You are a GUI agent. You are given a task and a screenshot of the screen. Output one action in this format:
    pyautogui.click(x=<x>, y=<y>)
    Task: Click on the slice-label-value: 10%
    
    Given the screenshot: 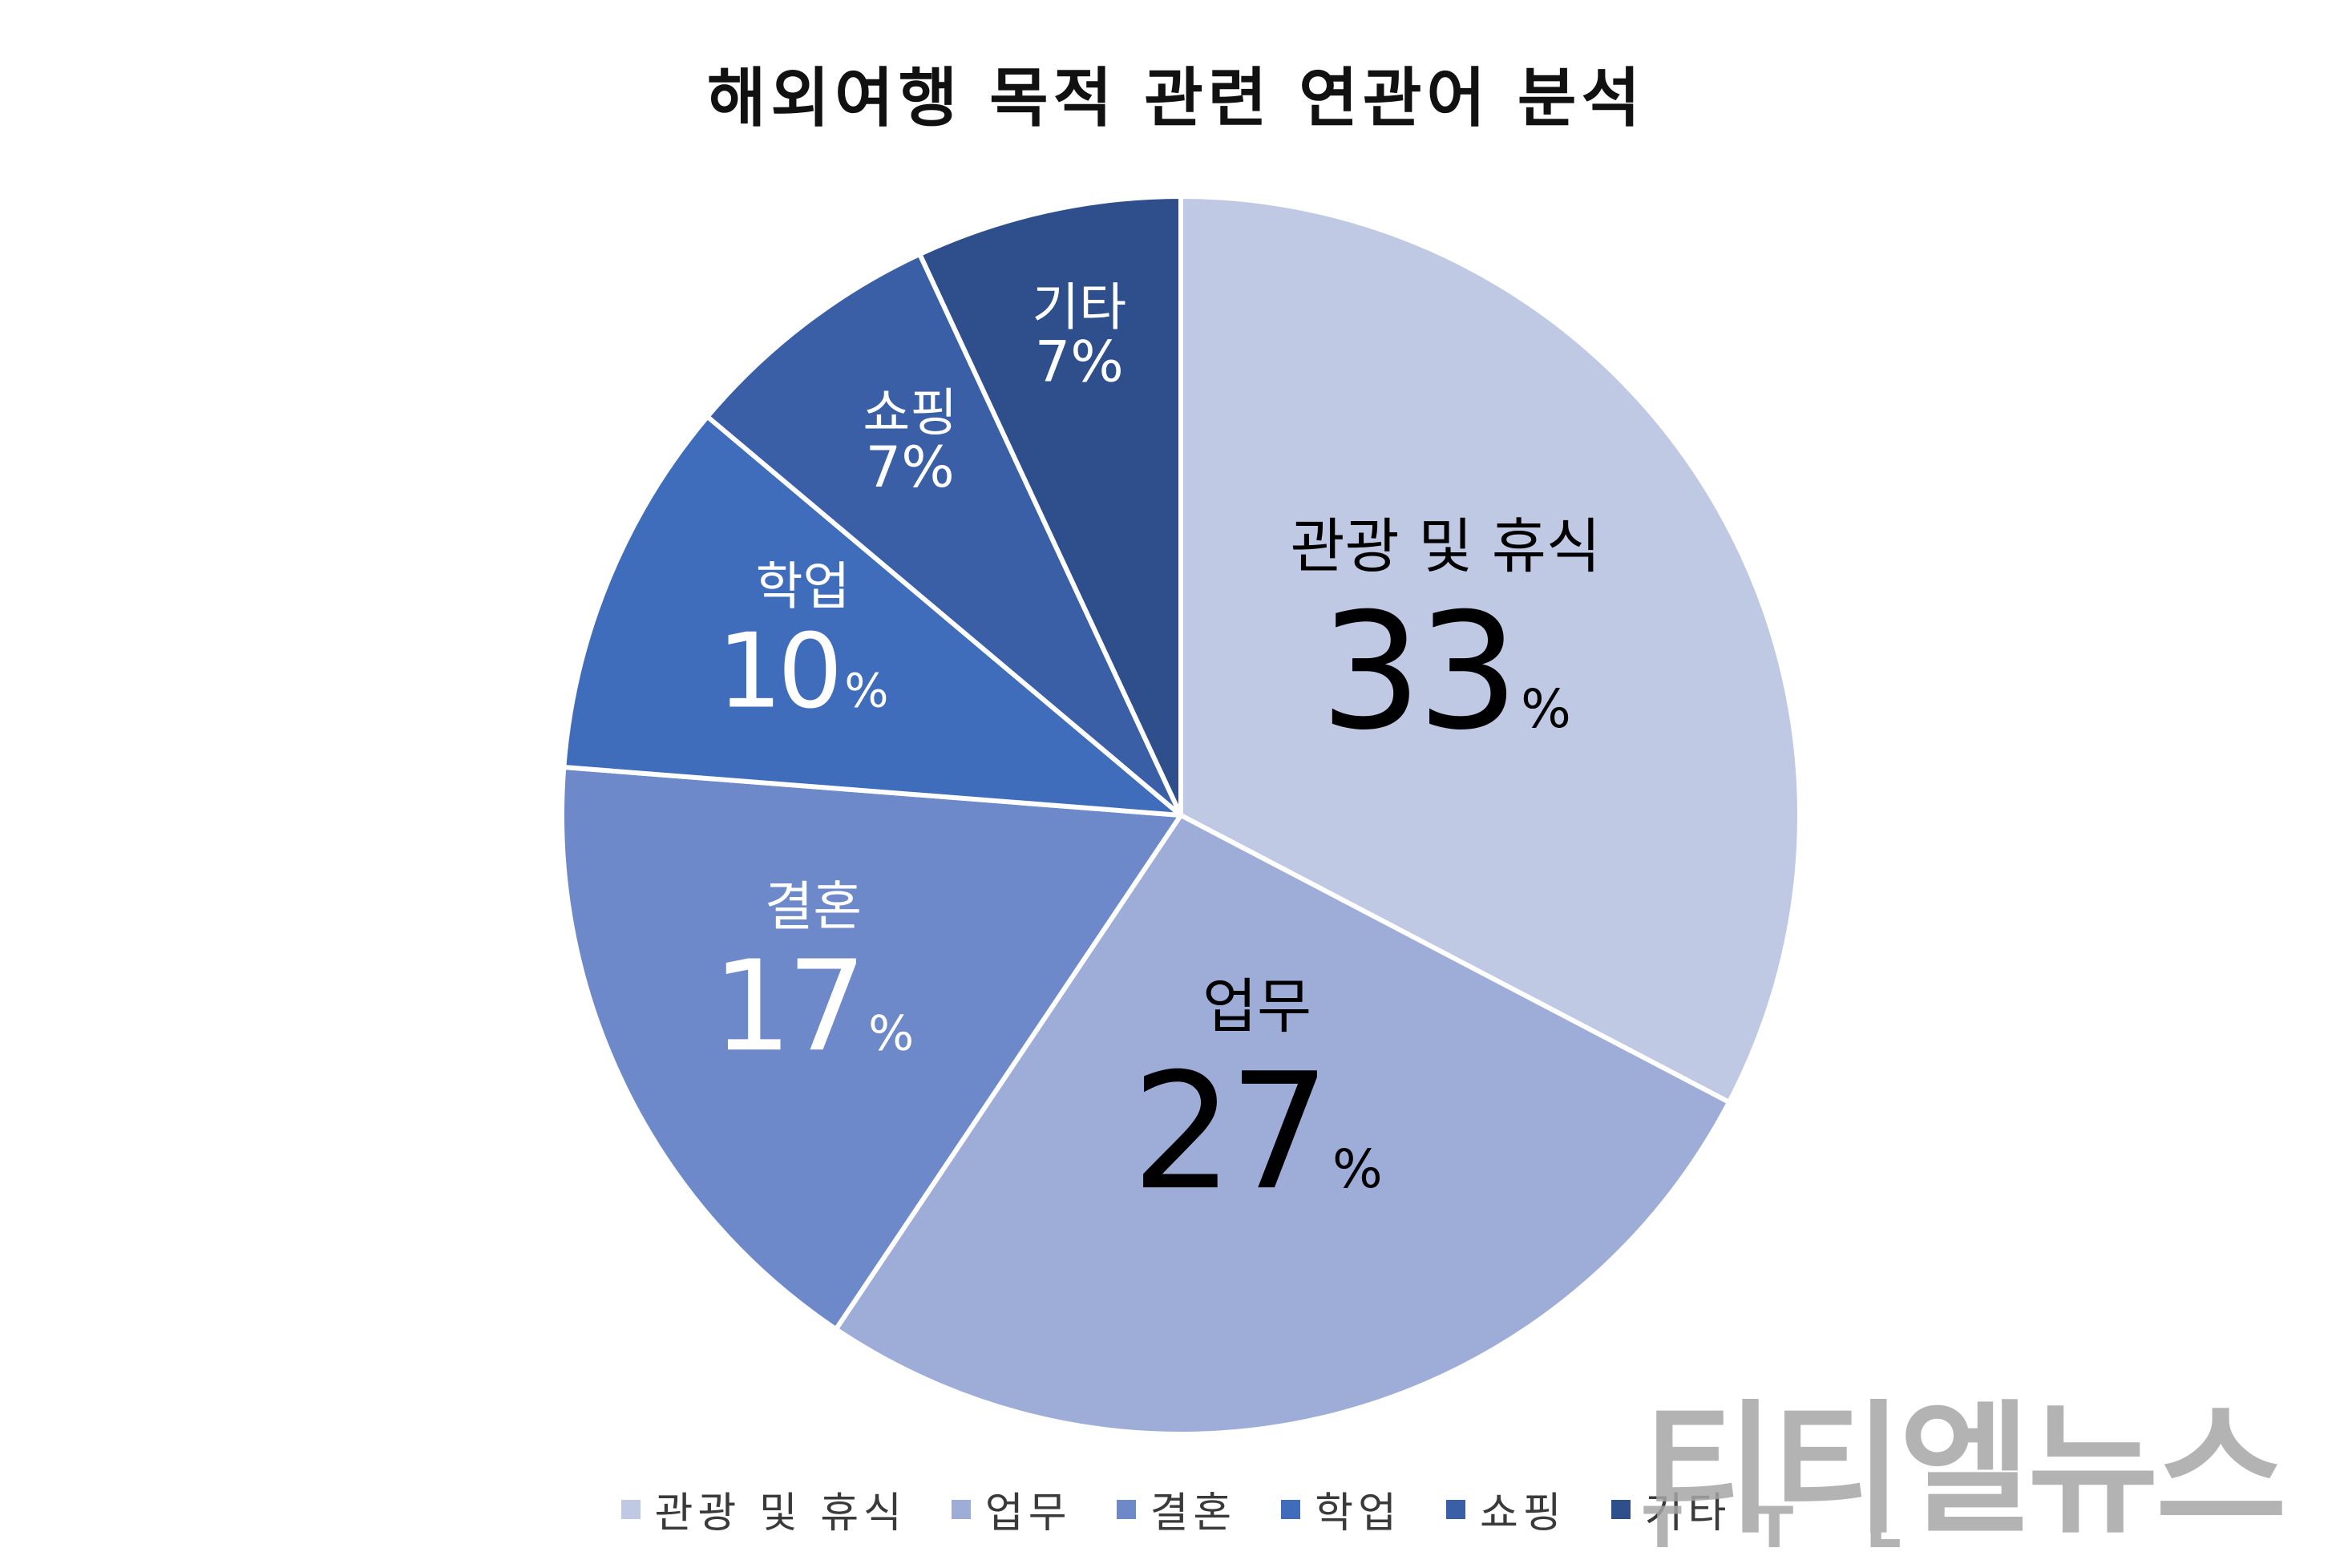 What is the action you would take?
    pyautogui.click(x=803, y=671)
    